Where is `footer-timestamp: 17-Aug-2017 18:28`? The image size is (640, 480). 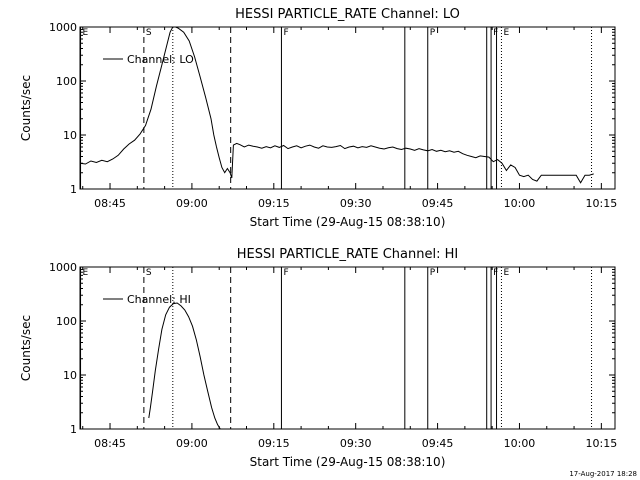
footer-timestamp: 17-Aug-2017 18:28 is located at coordinates (603, 474).